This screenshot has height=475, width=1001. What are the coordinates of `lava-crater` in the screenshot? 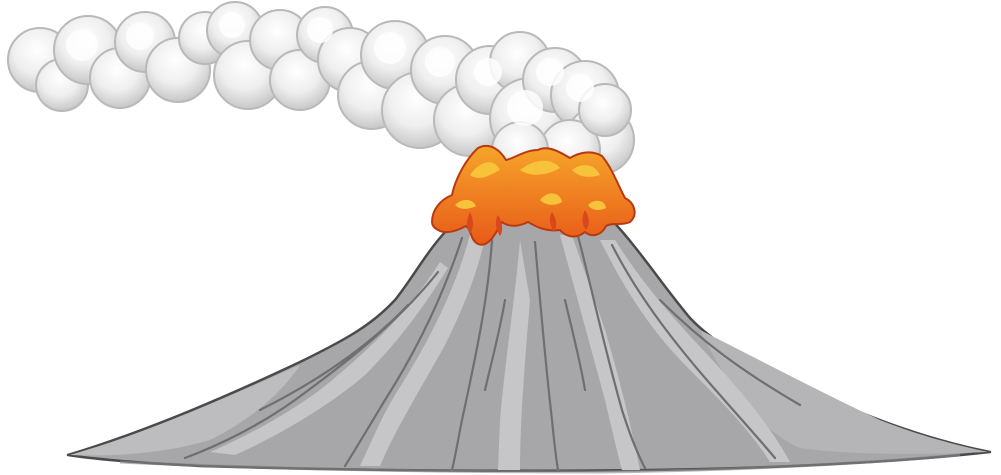 It's located at (533, 195).